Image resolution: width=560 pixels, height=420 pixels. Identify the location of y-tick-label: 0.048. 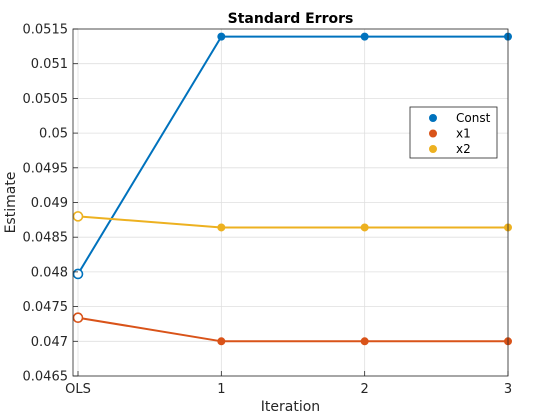
(49, 272).